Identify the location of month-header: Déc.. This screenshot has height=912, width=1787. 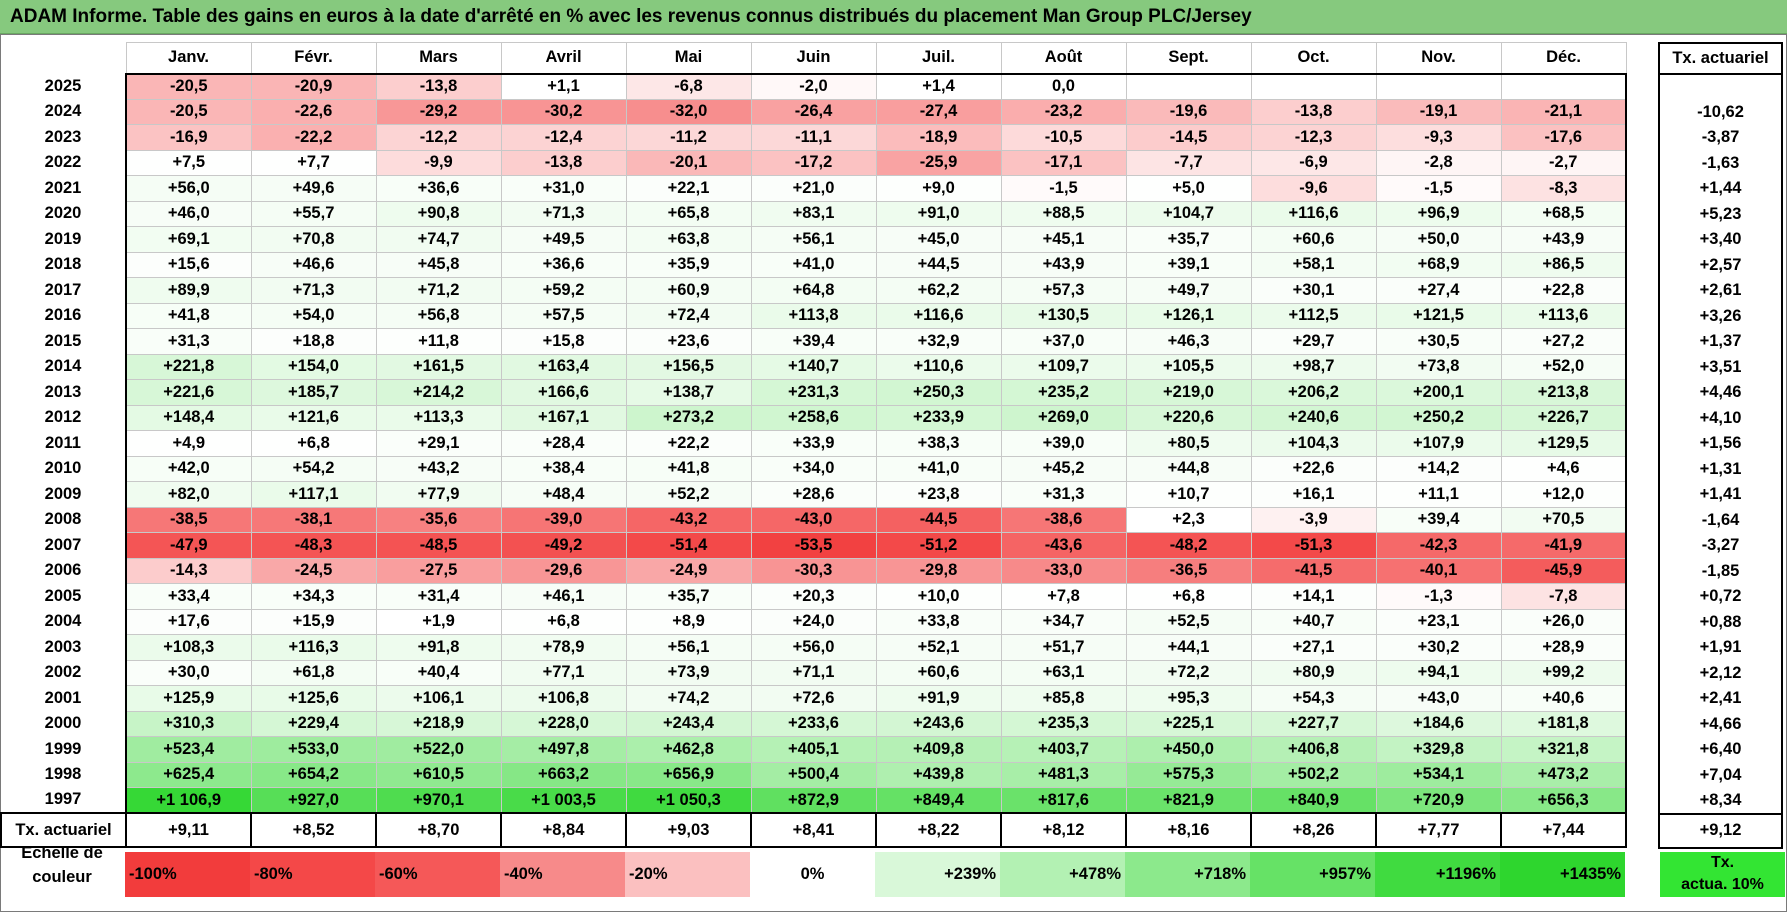
(1563, 58).